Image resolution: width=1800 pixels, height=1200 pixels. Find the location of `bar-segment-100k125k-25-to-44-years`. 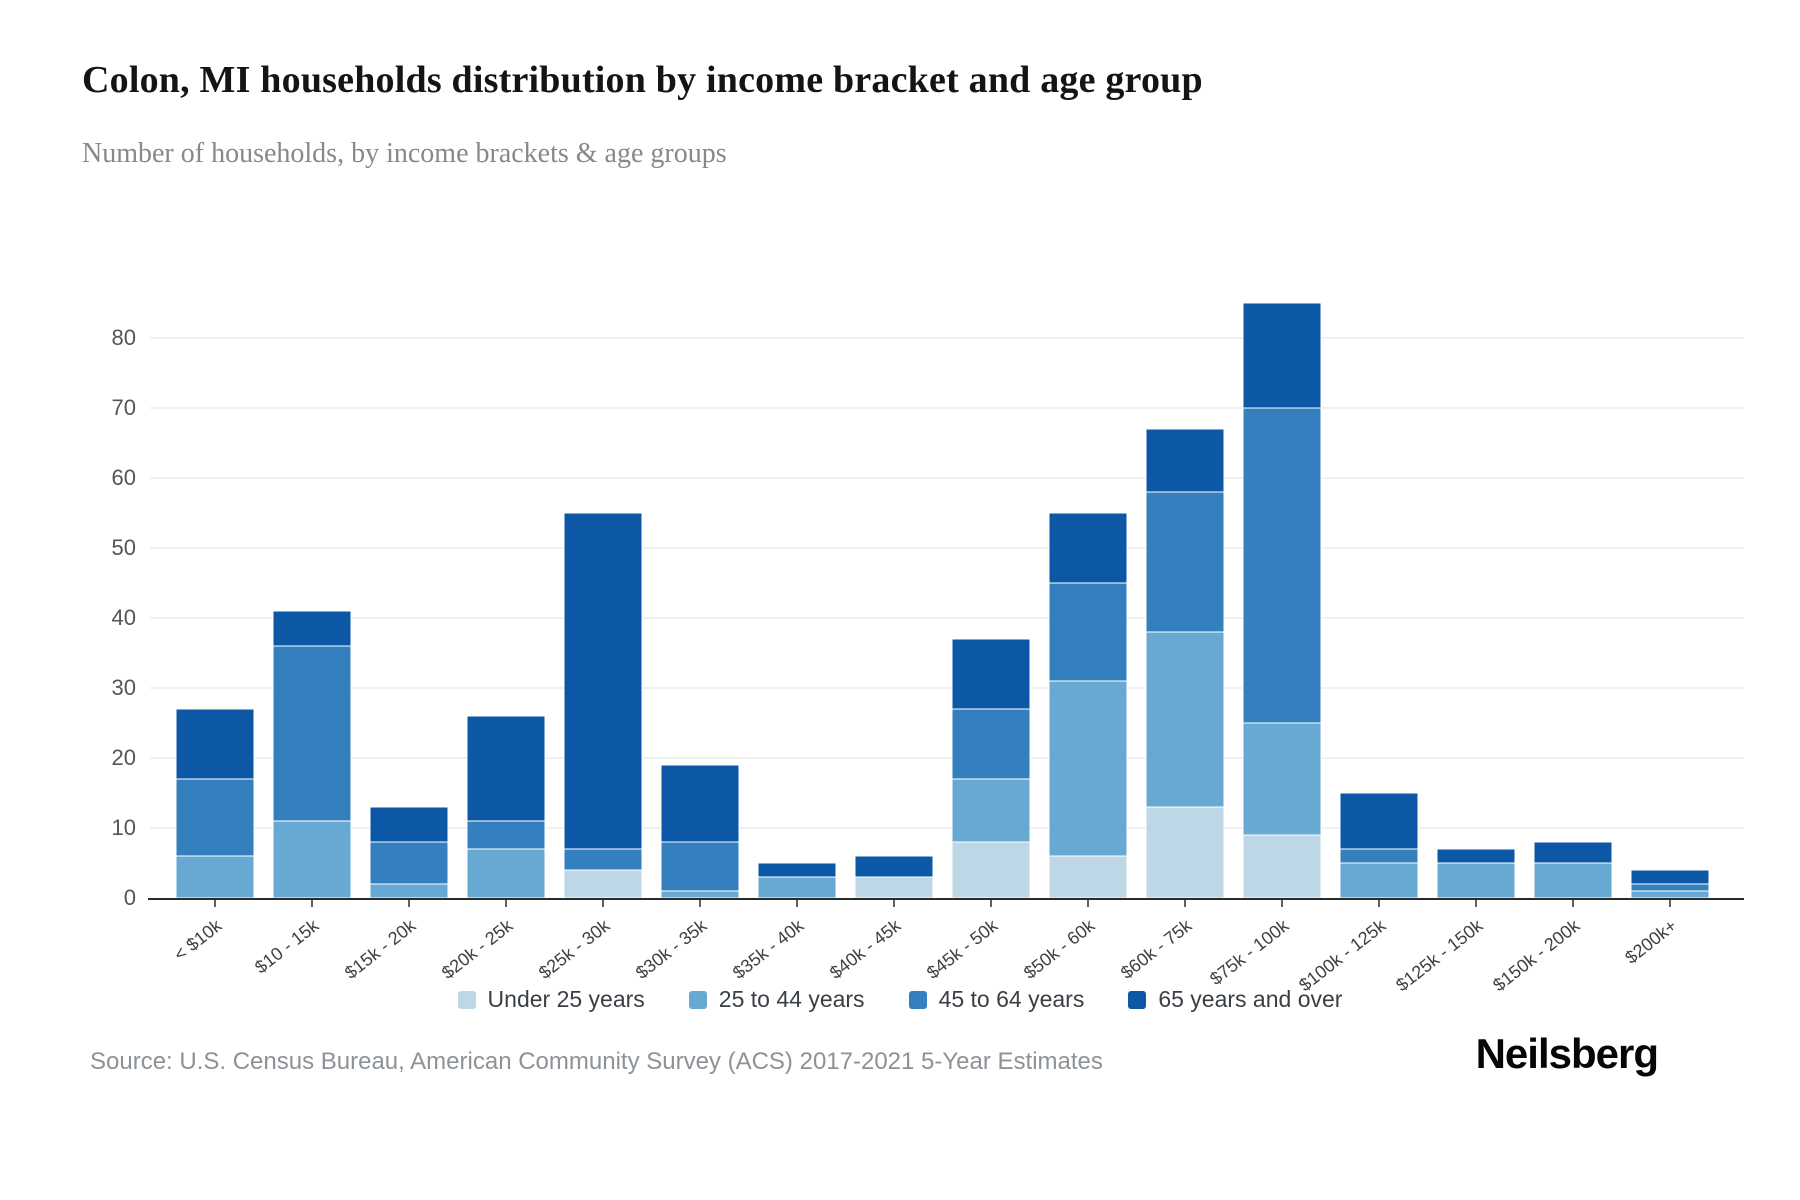

bar-segment-100k125k-25-to-44-years is located at coordinates (1379, 880).